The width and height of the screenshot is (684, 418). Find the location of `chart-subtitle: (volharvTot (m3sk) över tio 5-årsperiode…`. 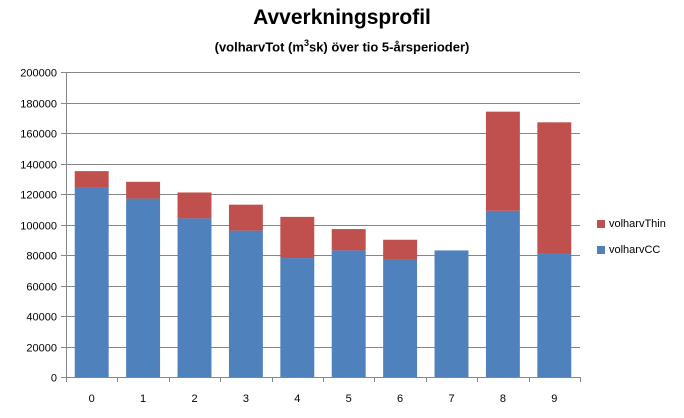

chart-subtitle: (volharvTot (m3sk) över tio 5-årsperiode… is located at coordinates (342, 46).